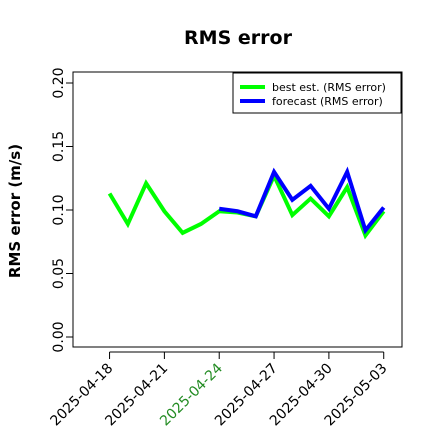 Image resolution: width=440 pixels, height=440 pixels. I want to click on legend-box, so click(317, 93).